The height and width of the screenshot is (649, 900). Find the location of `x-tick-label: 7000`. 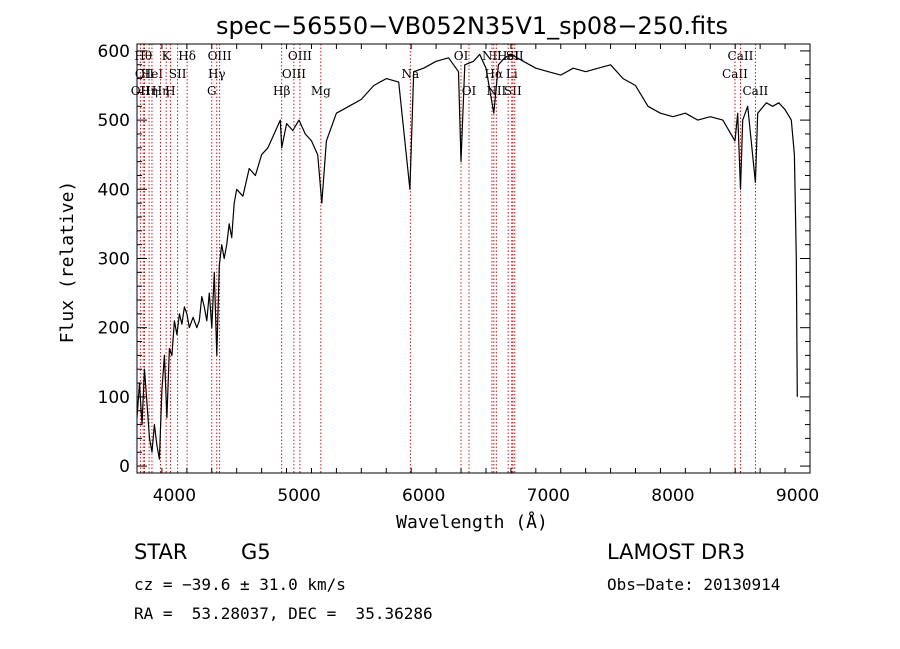

x-tick-label: 7000 is located at coordinates (548, 496).